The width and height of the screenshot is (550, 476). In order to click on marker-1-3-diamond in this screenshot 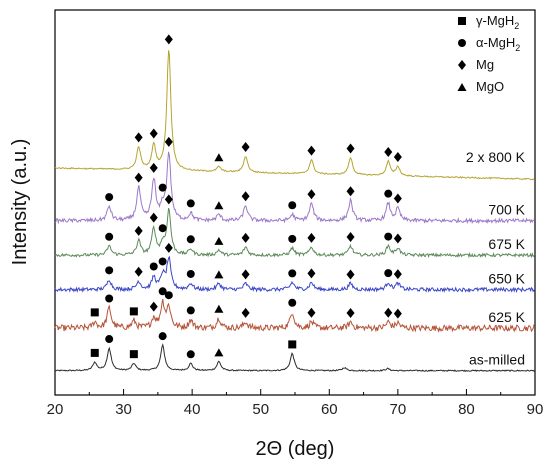, I will do `click(153, 306)`.